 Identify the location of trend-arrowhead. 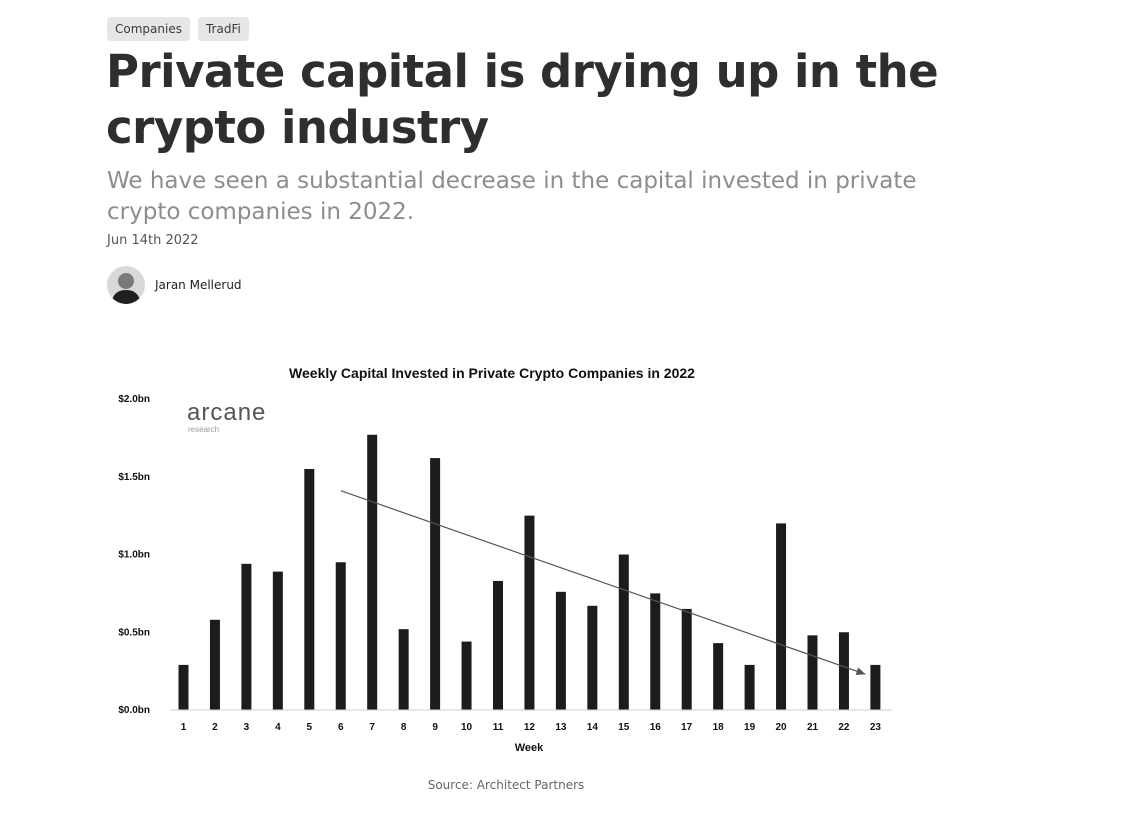
(860, 671).